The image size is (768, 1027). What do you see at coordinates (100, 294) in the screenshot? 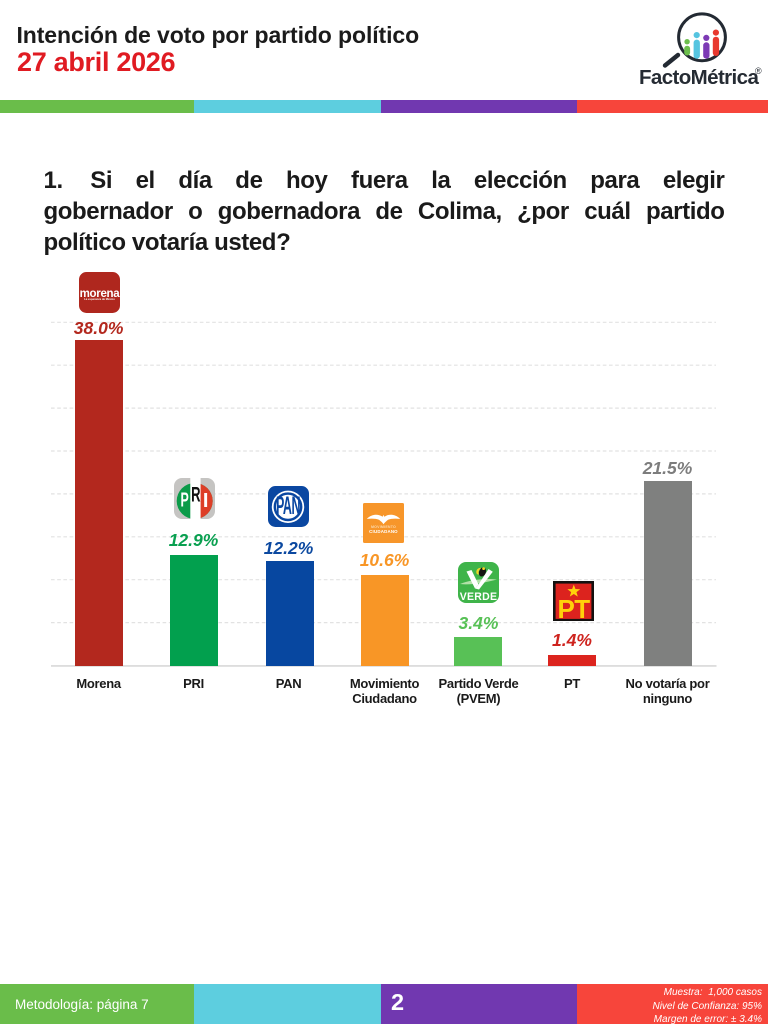
I see `svg-text: morena` at bounding box center [100, 294].